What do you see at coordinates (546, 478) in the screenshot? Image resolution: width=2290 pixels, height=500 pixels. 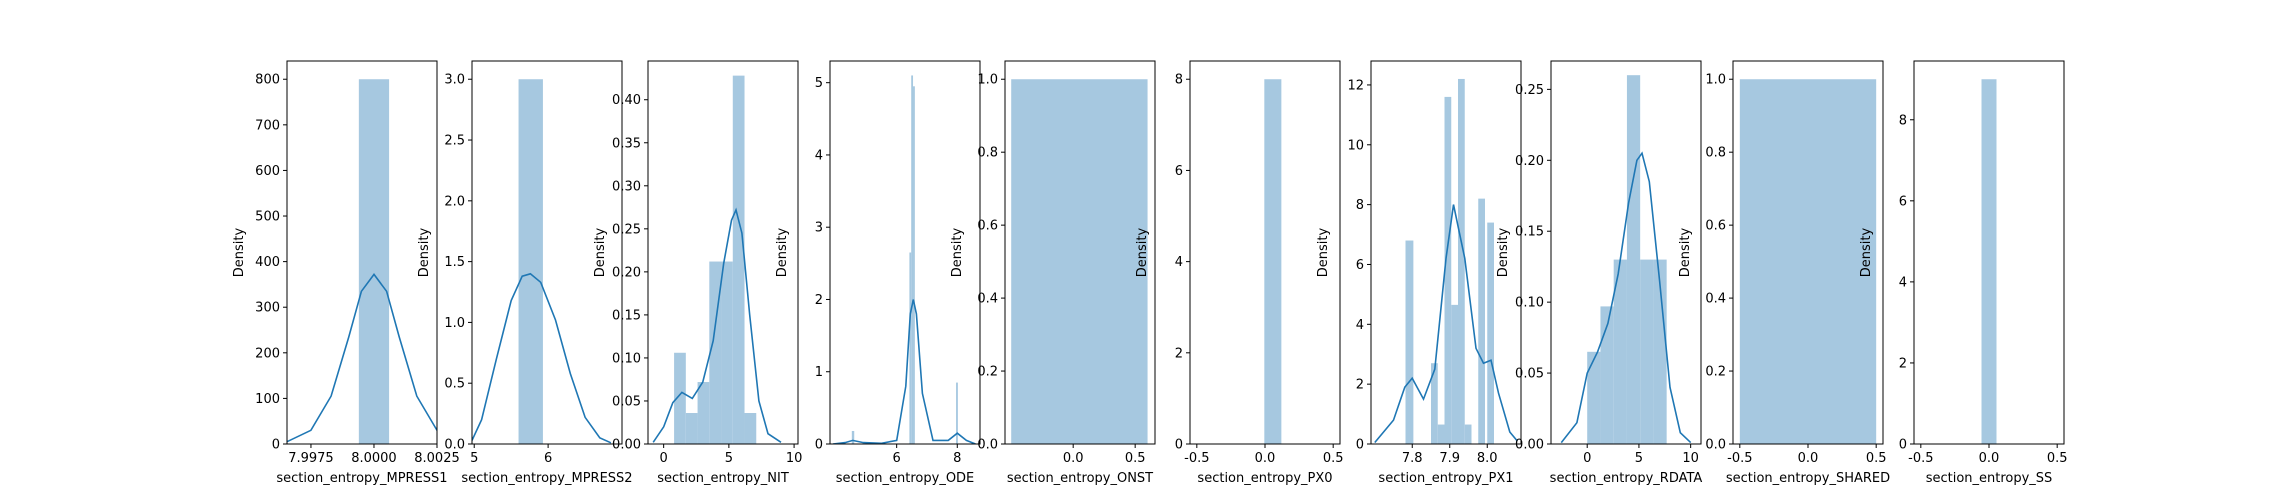 I see `x-axis-label: section_entropy_MPRESS2` at bounding box center [546, 478].